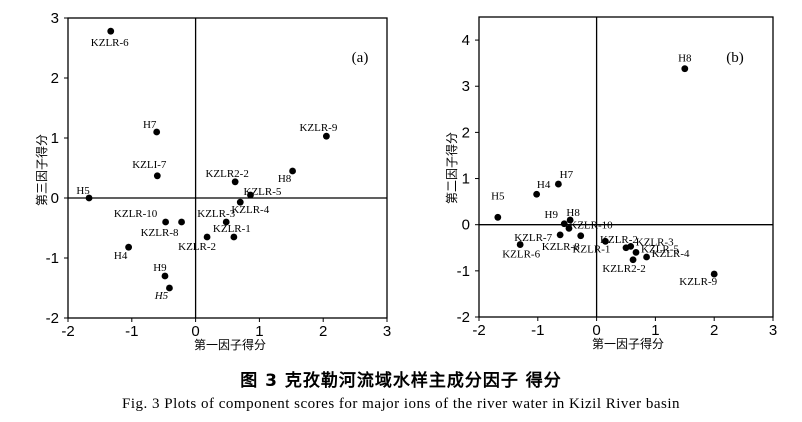 This screenshot has width=802, height=422. What do you see at coordinates (110, 43) in the screenshot?
I see `data-point-label: KZLR-6` at bounding box center [110, 43].